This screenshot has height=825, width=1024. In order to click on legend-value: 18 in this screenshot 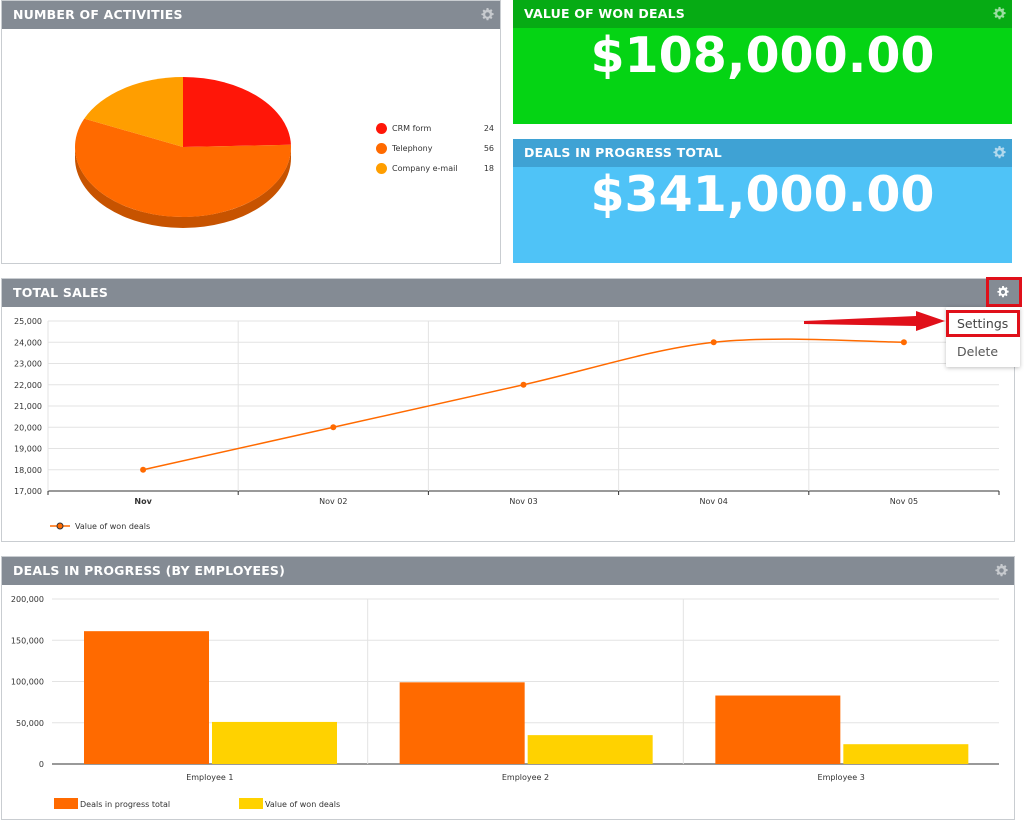, I will do `click(488, 168)`.